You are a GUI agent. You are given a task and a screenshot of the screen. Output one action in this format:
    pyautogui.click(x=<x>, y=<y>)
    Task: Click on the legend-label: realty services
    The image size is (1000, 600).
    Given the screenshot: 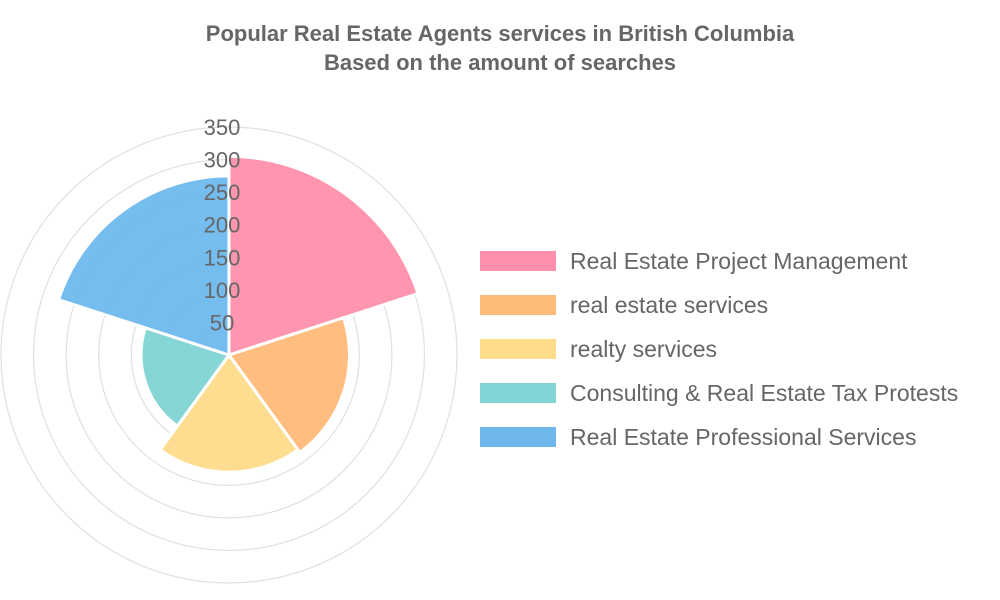 What is the action you would take?
    pyautogui.click(x=643, y=349)
    